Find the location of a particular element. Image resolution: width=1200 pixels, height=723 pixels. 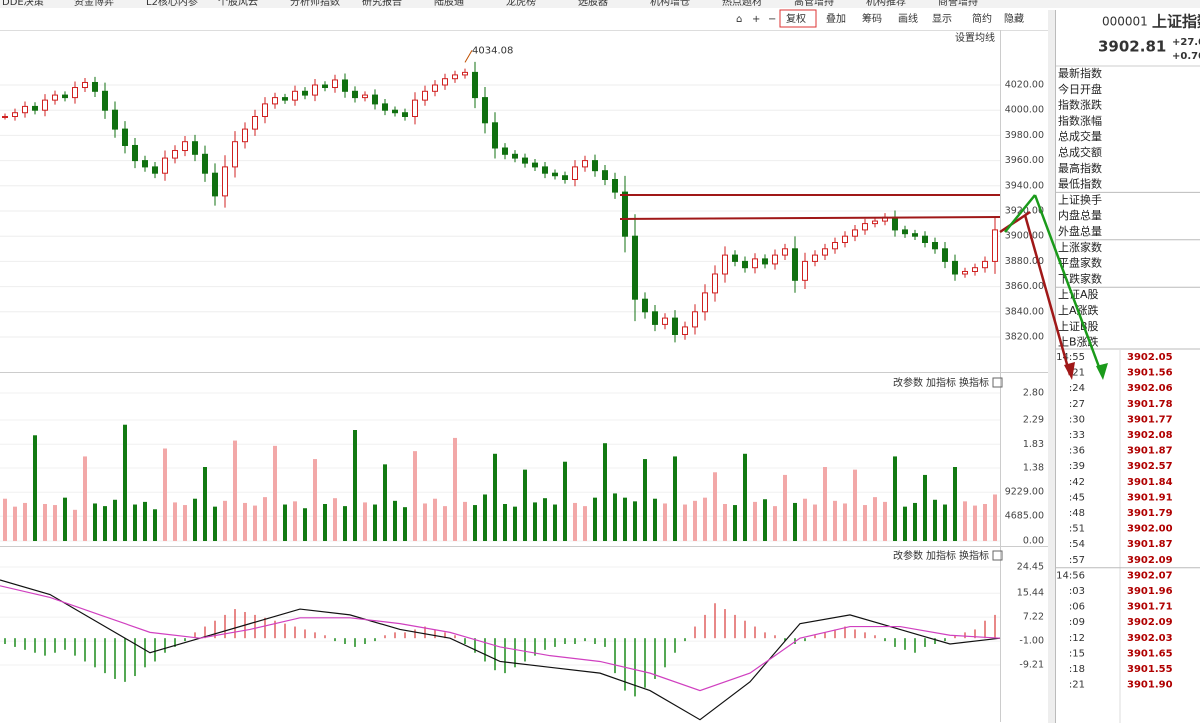

quote-price: 3902.81 is located at coordinates (1132, 47).